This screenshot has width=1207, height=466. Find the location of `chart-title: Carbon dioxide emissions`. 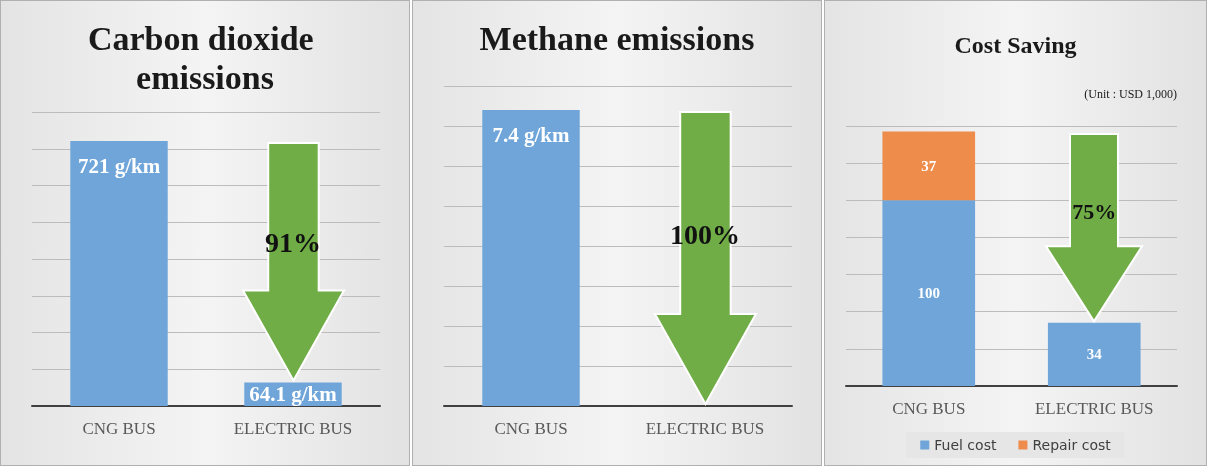

chart-title: Carbon dioxide emissions is located at coordinates (205, 58).